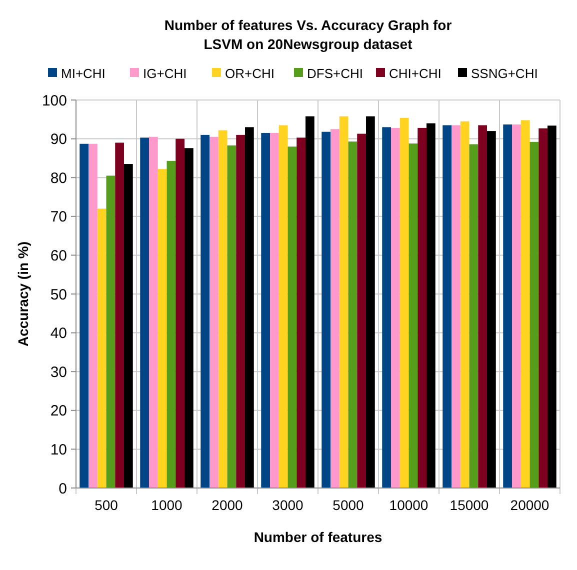 This screenshot has height=570, width=577. What do you see at coordinates (408, 505) in the screenshot?
I see `x-tick-label: 10000` at bounding box center [408, 505].